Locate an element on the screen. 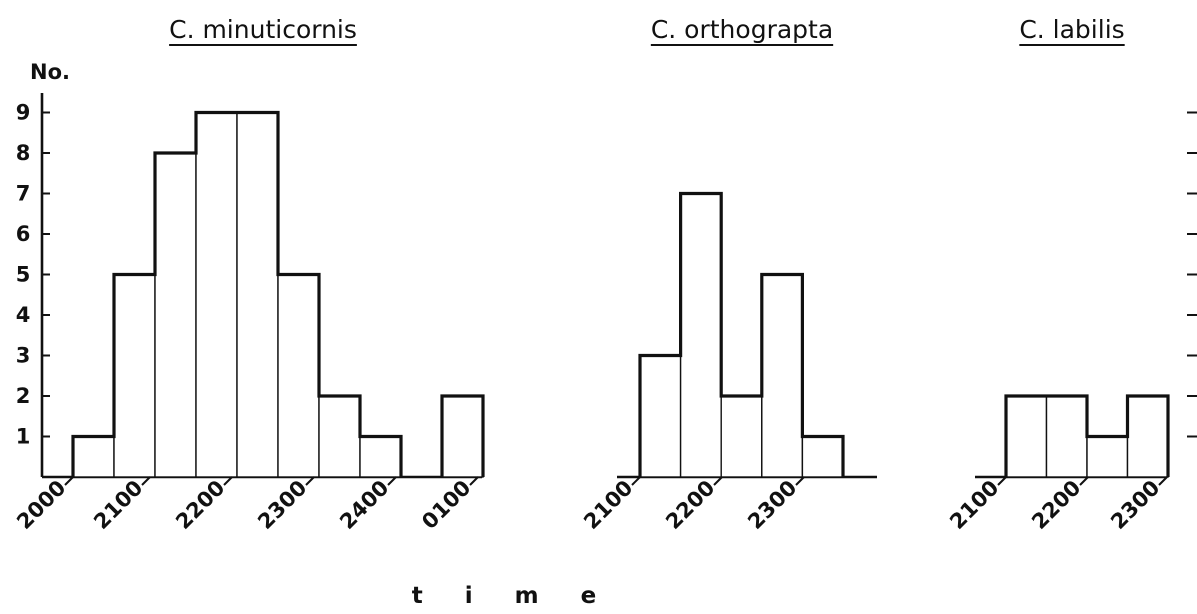  x-tick-label: 0100 is located at coordinates (446, 505).